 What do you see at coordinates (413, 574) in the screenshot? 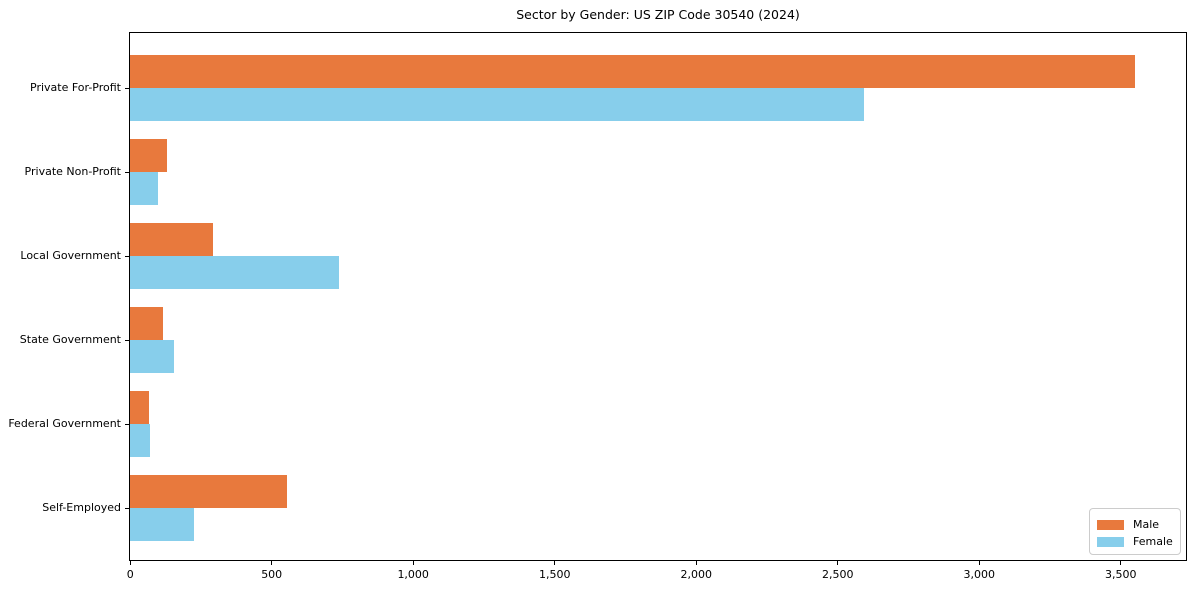
I see `x-tick-label-2: 1,000` at bounding box center [413, 574].